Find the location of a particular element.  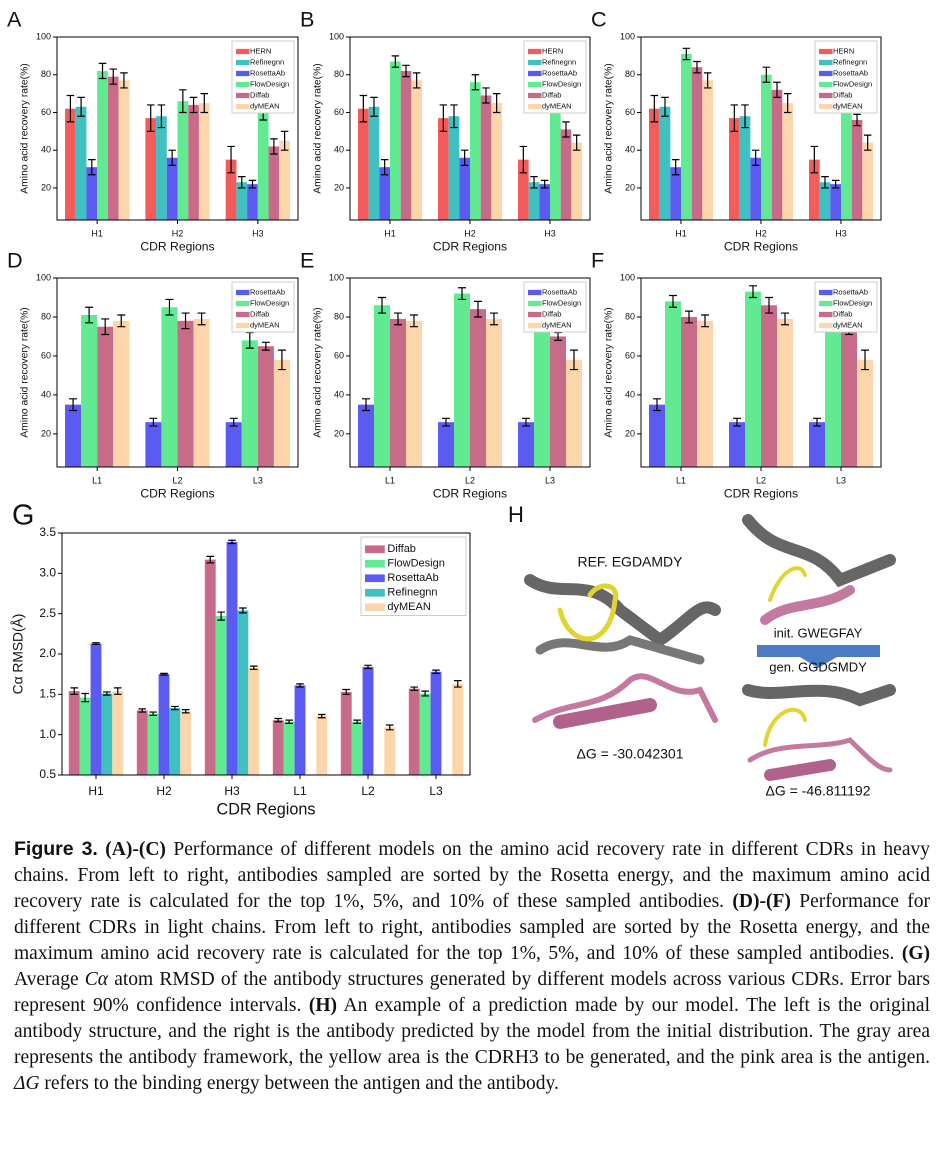

y-tick-label: 40 is located at coordinates (630, 394).